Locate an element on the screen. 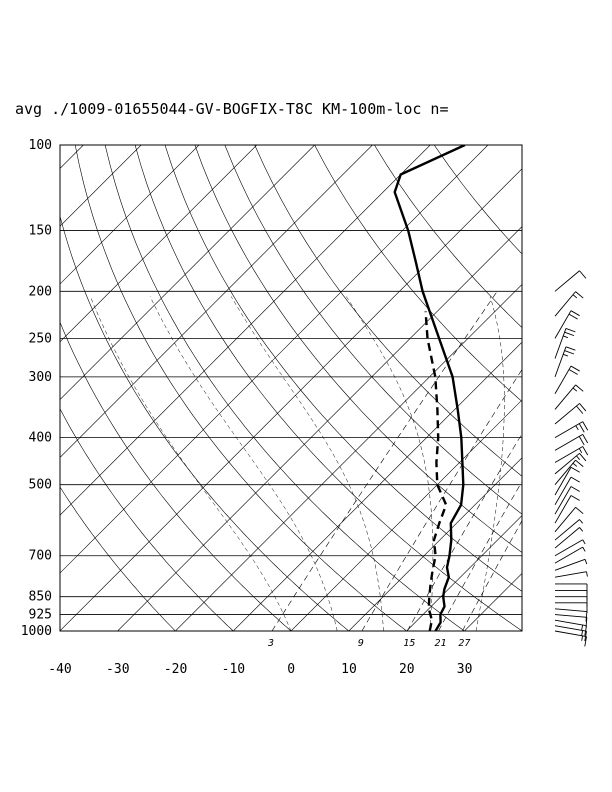 The width and height of the screenshot is (612, 792). temperature-tick-label: 10 is located at coordinates (349, 669).